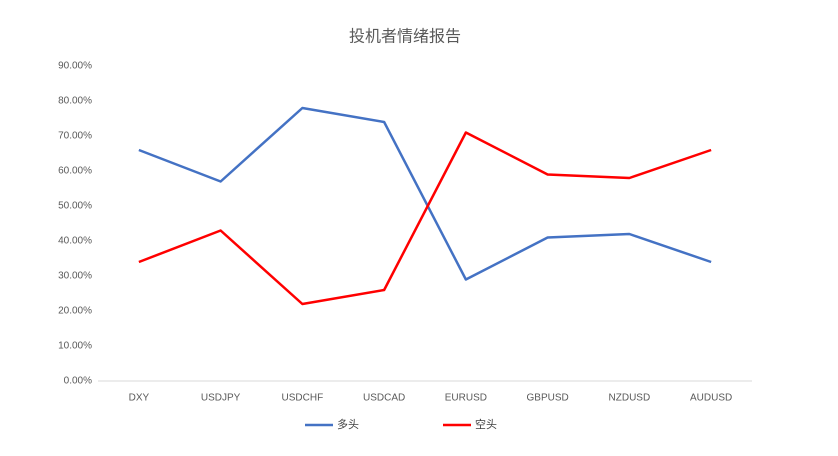  Describe the element at coordinates (384, 398) in the screenshot. I see `x-tick-label: USDCAD` at that location.